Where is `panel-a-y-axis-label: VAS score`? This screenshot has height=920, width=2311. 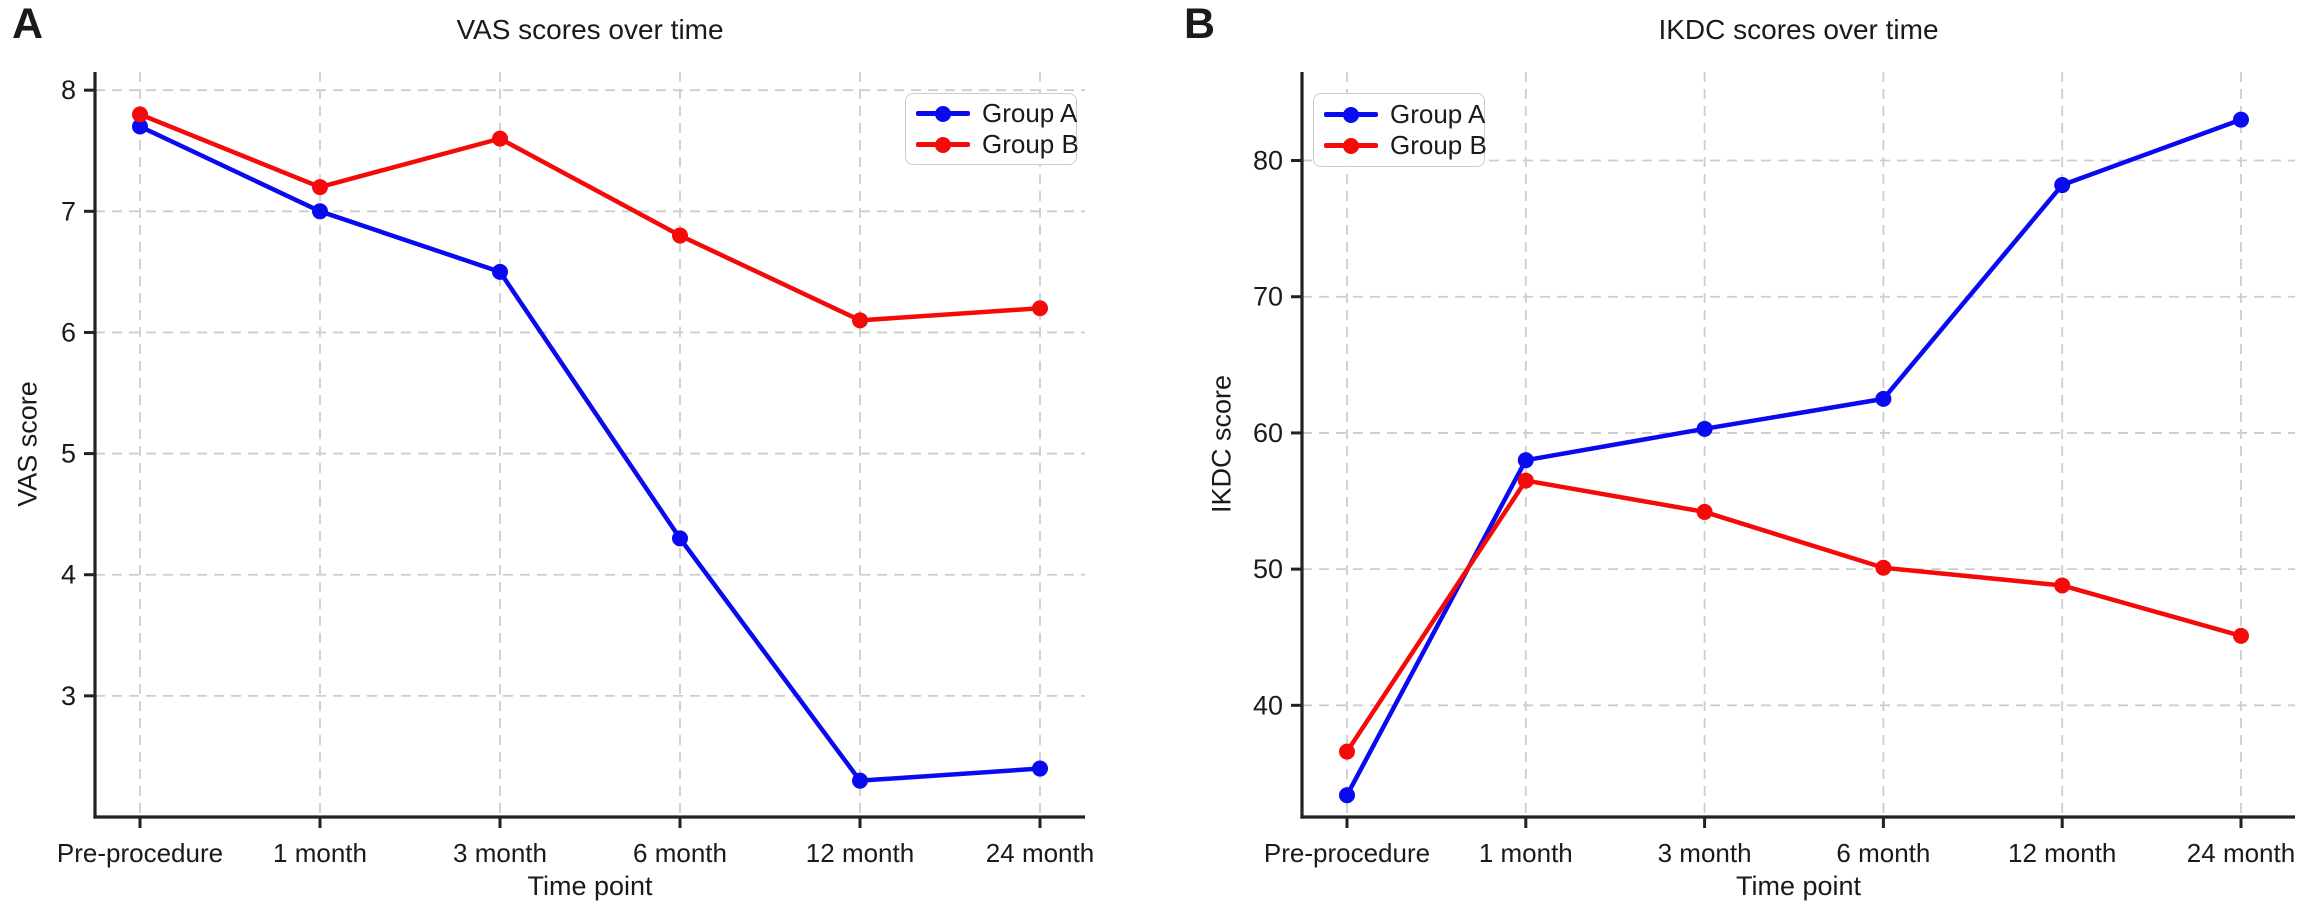 panel-a-y-axis-label: VAS score is located at coordinates (27, 444).